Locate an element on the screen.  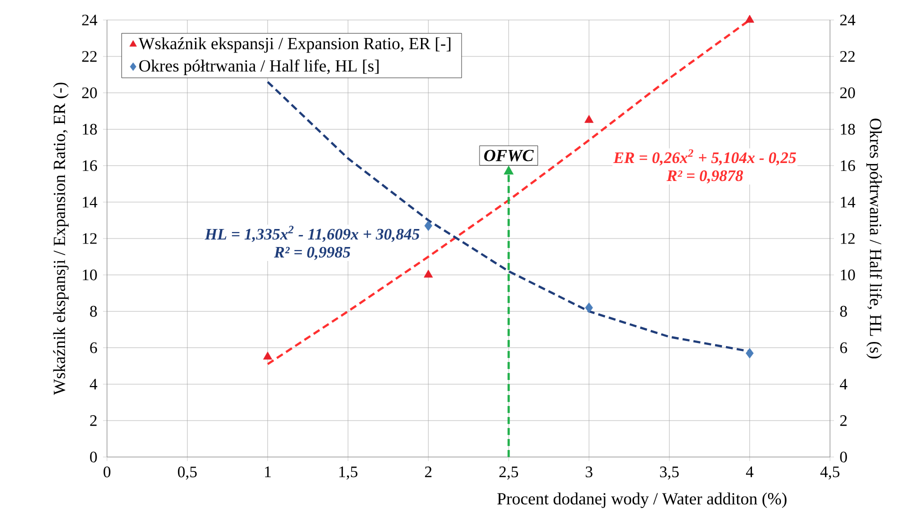
y-tick-label: 24 is located at coordinates (90, 20).